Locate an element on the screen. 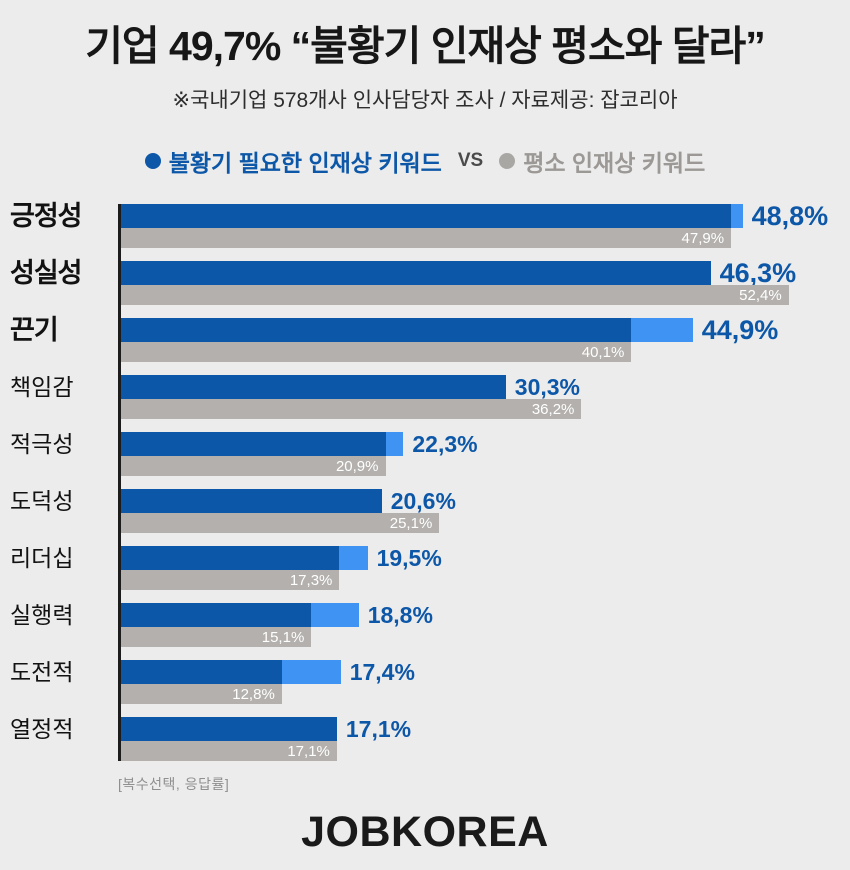 This screenshot has width=850, height=870. usual-bar-line: 20,9% is located at coordinates (484, 466).